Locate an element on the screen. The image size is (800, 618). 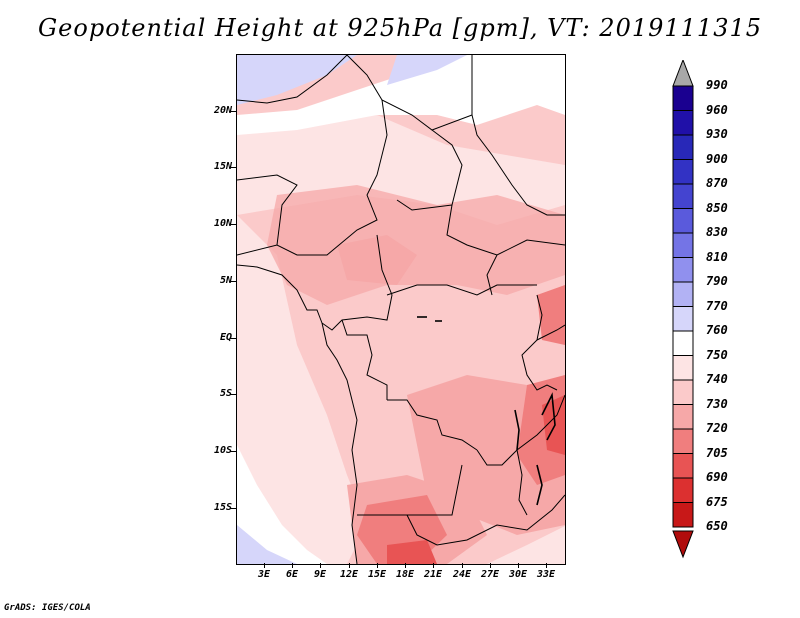
field-730-central-band is located at coordinates (416, 245).